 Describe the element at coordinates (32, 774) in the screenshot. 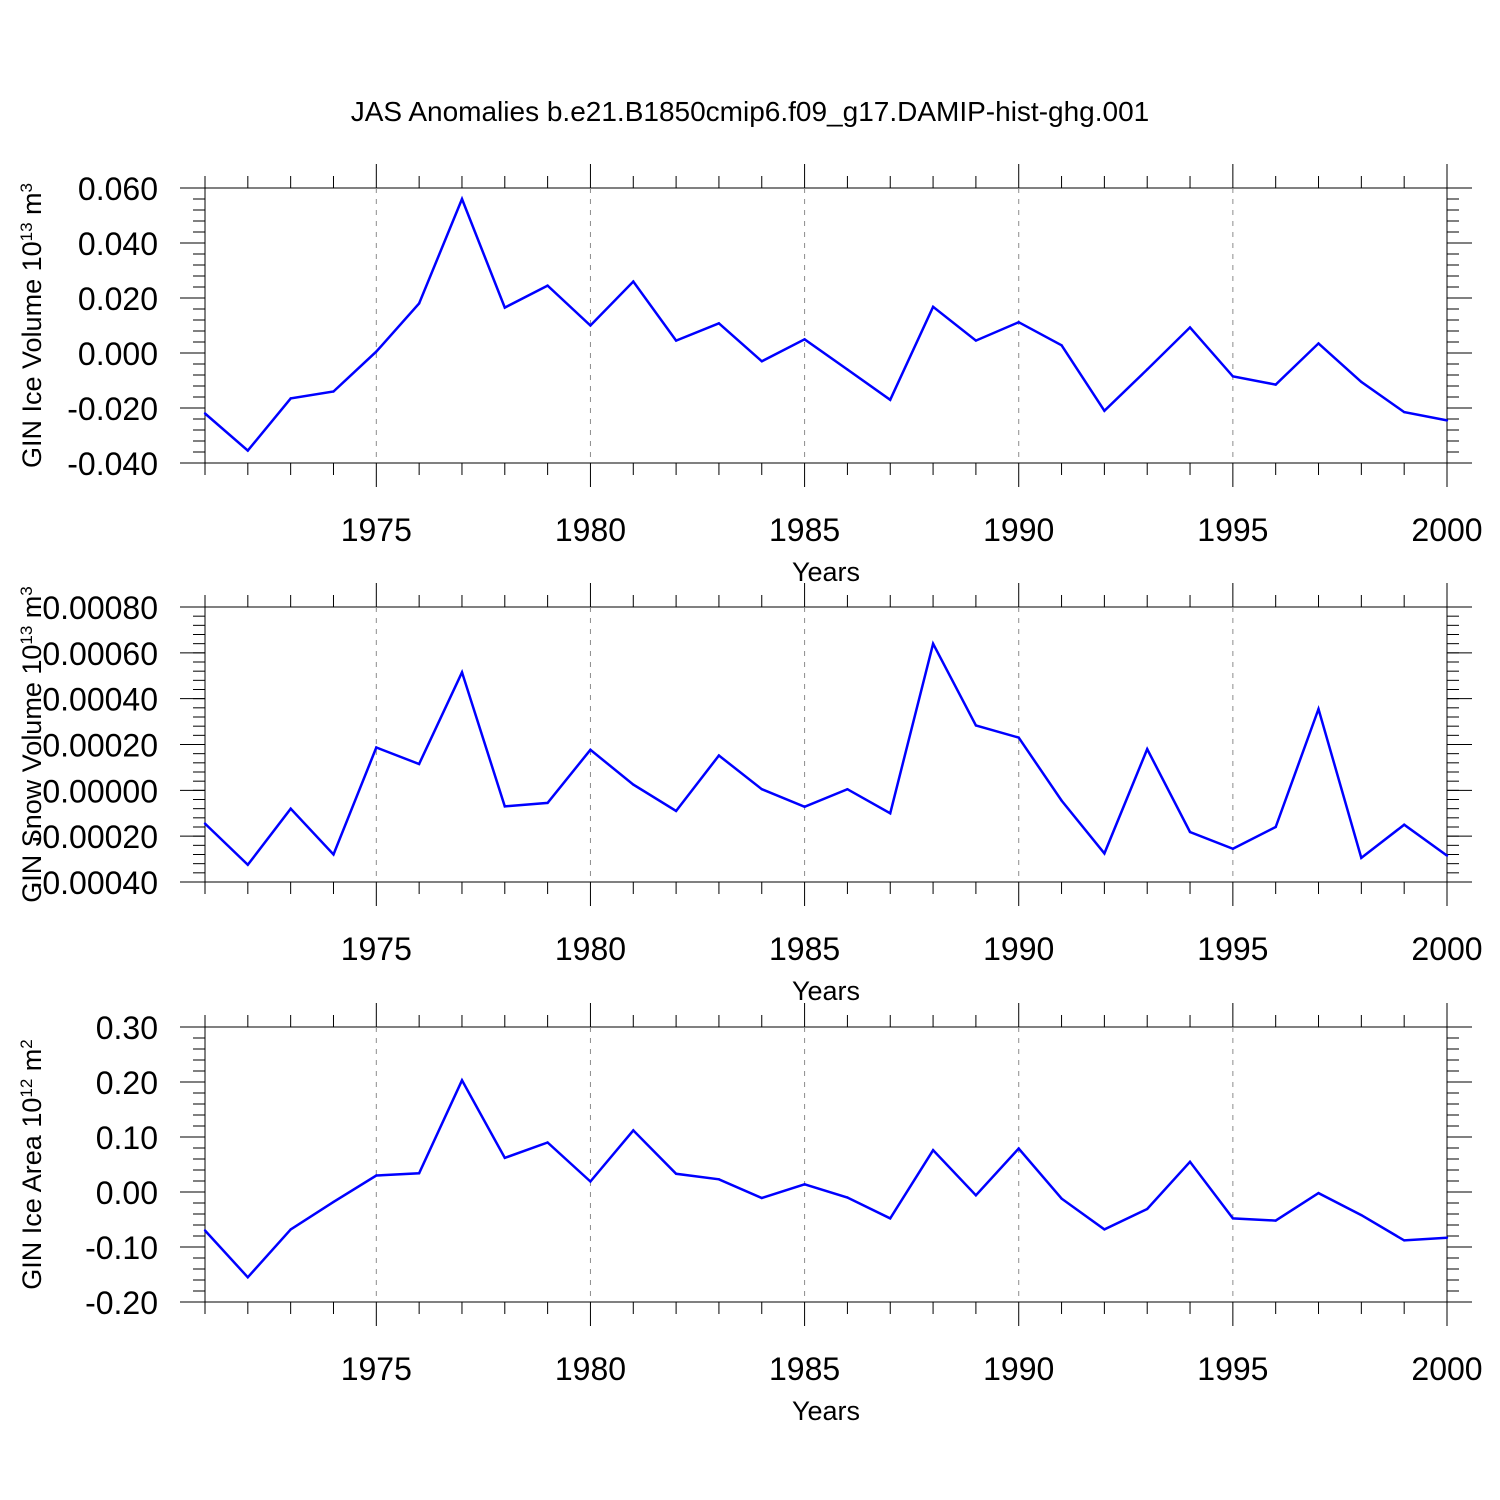

I see `panel-2-ylabel-part-0: GIN Snow Volume 10` at that location.